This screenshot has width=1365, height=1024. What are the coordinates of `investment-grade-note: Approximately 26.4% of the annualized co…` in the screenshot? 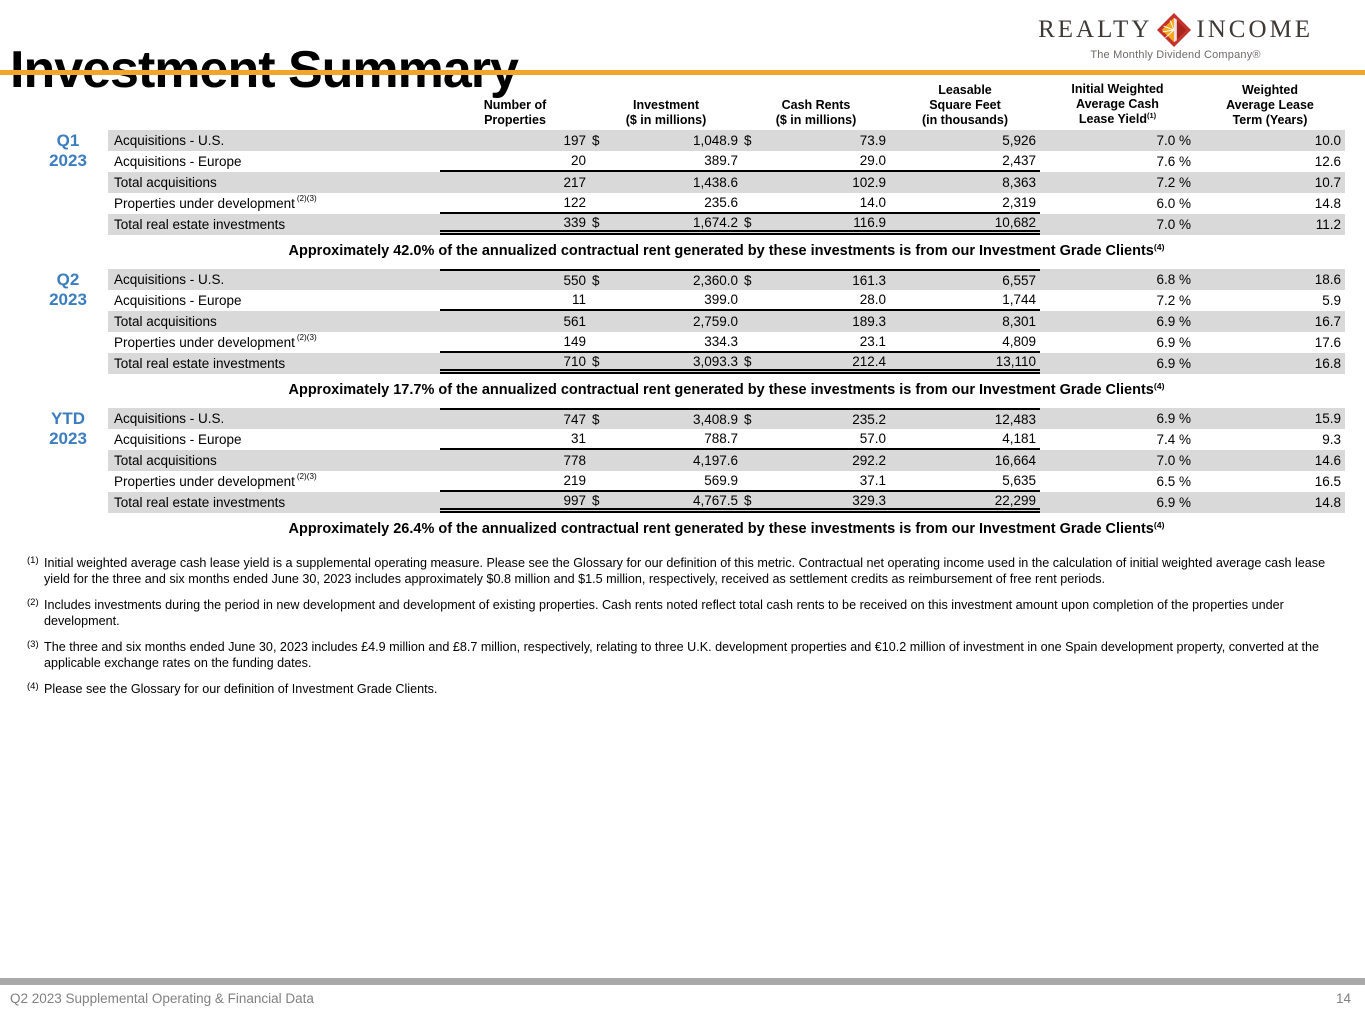 It's located at (726, 530).